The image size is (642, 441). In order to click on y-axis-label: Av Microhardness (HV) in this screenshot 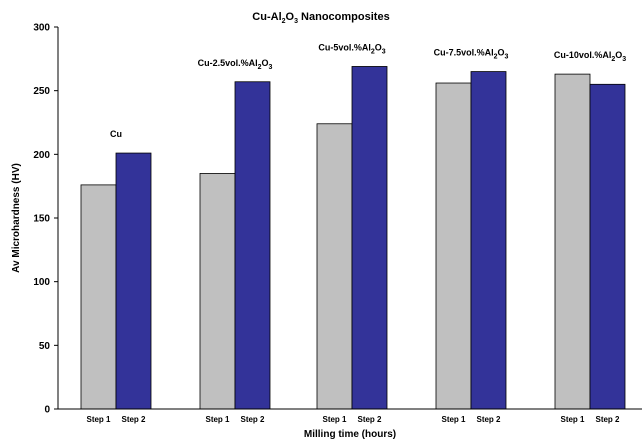, I will do `click(16, 218)`.